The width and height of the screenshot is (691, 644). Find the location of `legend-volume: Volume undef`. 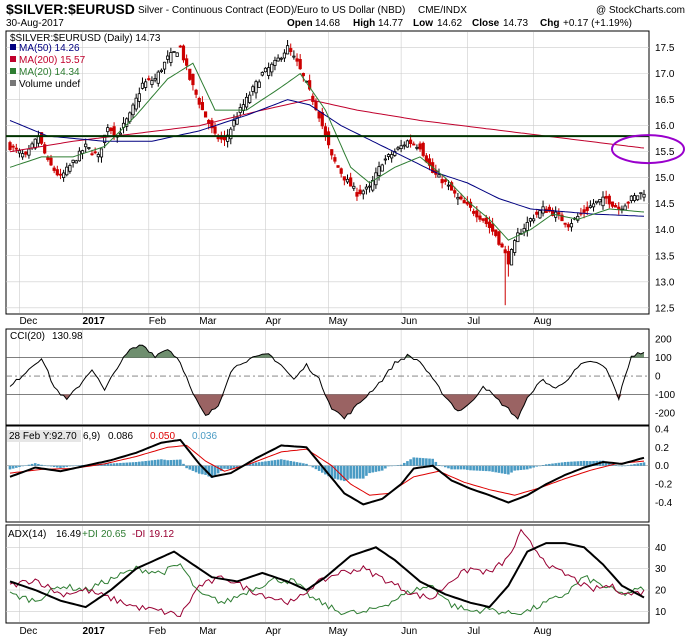

legend-volume: Volume undef is located at coordinates (49, 84).